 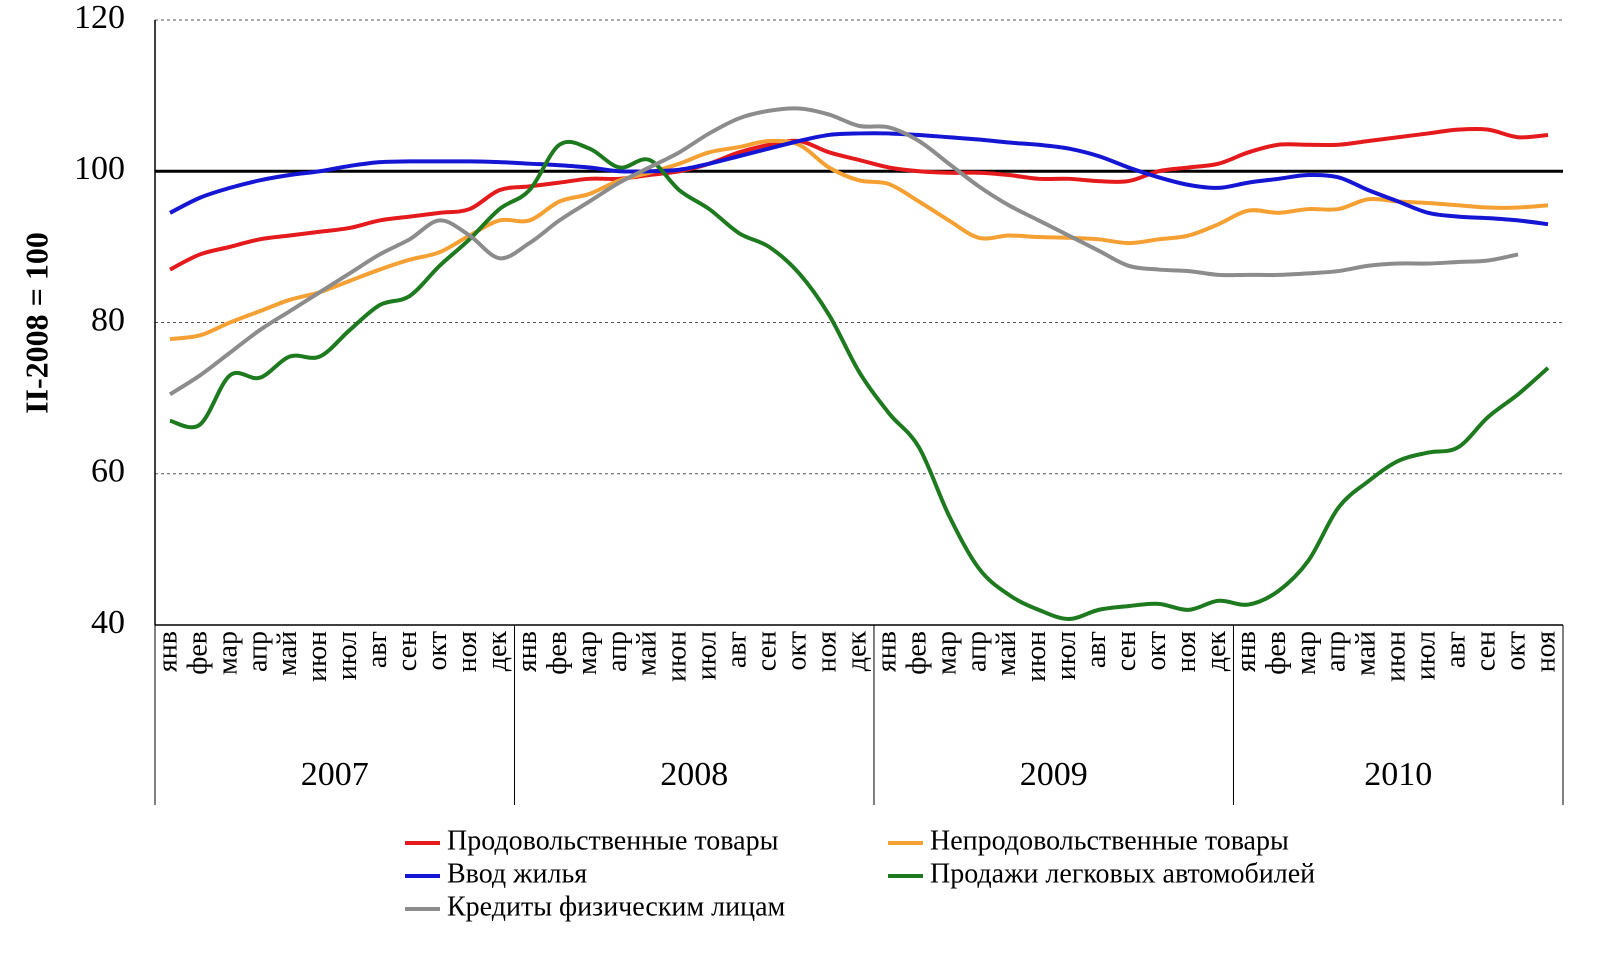 I want to click on year-label: 2008, so click(x=694, y=774).